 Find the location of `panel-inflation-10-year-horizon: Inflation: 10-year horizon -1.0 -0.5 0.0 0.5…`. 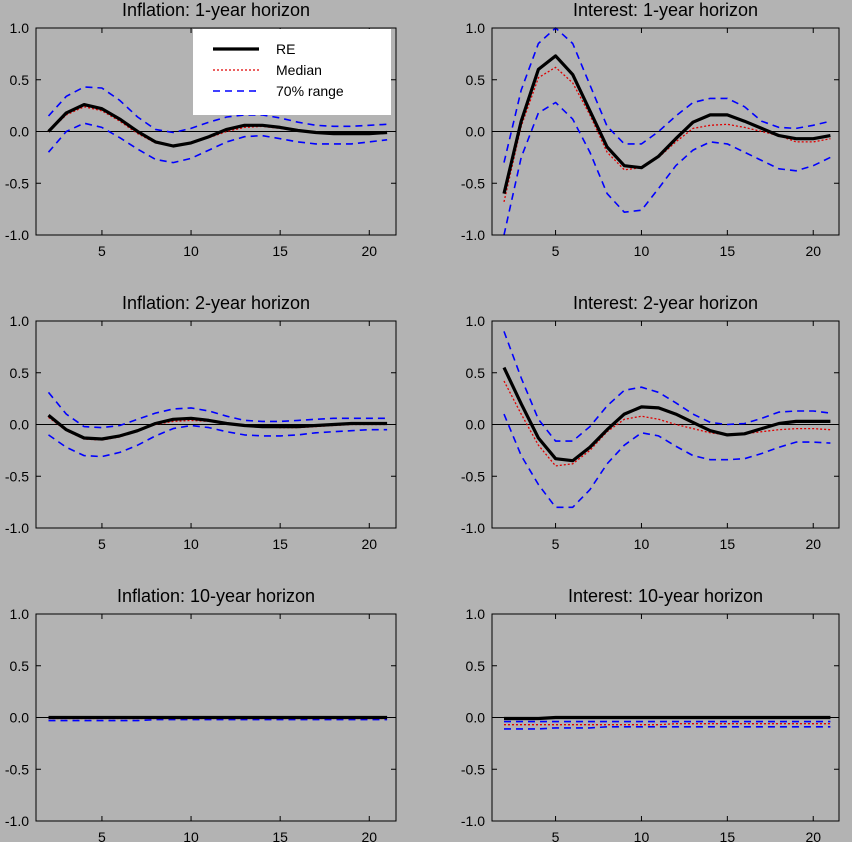

panel-inflation-10-year-horizon: Inflation: 10-year horizon -1.0 -0.5 0.0 0.5… is located at coordinates (201, 714).